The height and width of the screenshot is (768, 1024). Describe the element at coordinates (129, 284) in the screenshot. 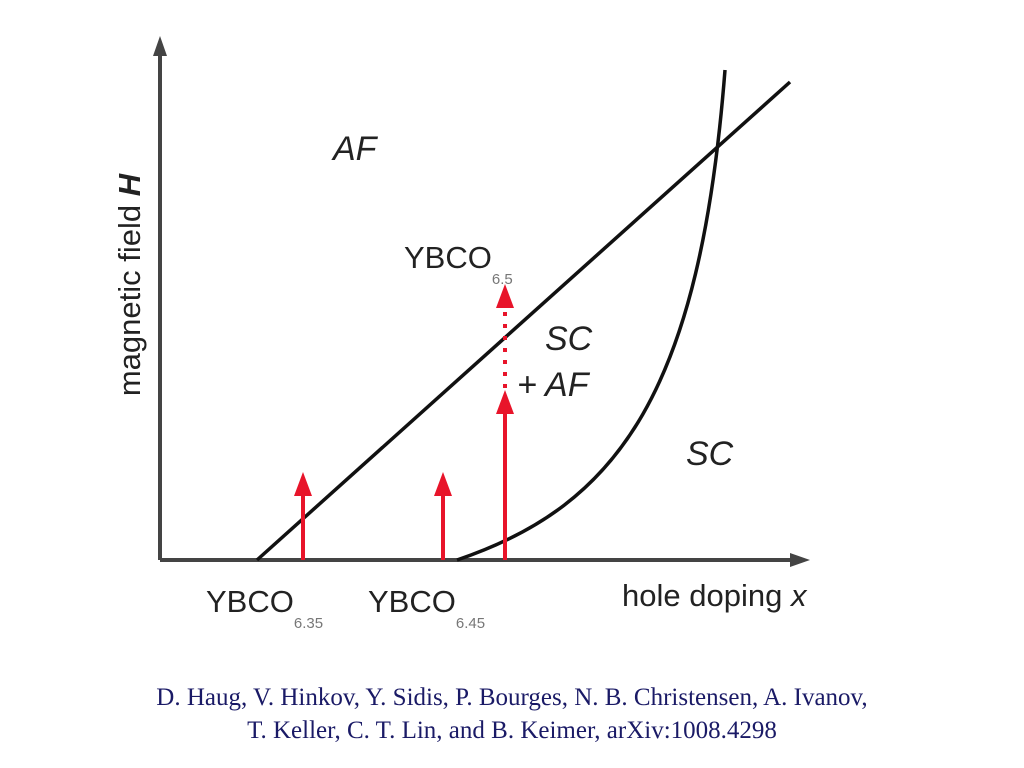

I see `y-axis-label: magnetic field H` at that location.